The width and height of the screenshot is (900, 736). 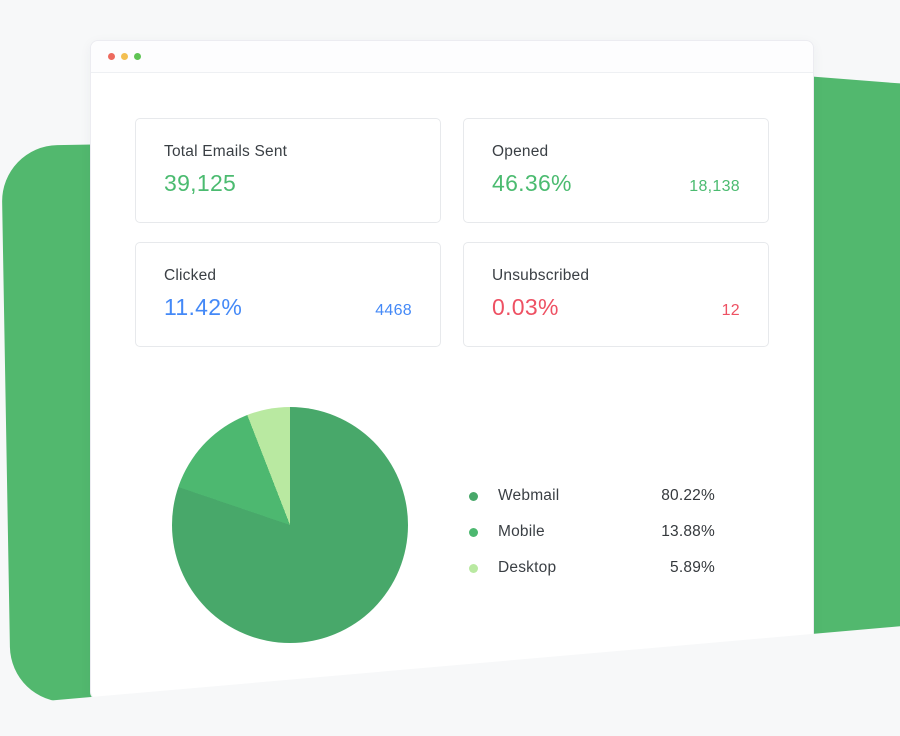 I want to click on stat-value: 11.42%, so click(x=203, y=307).